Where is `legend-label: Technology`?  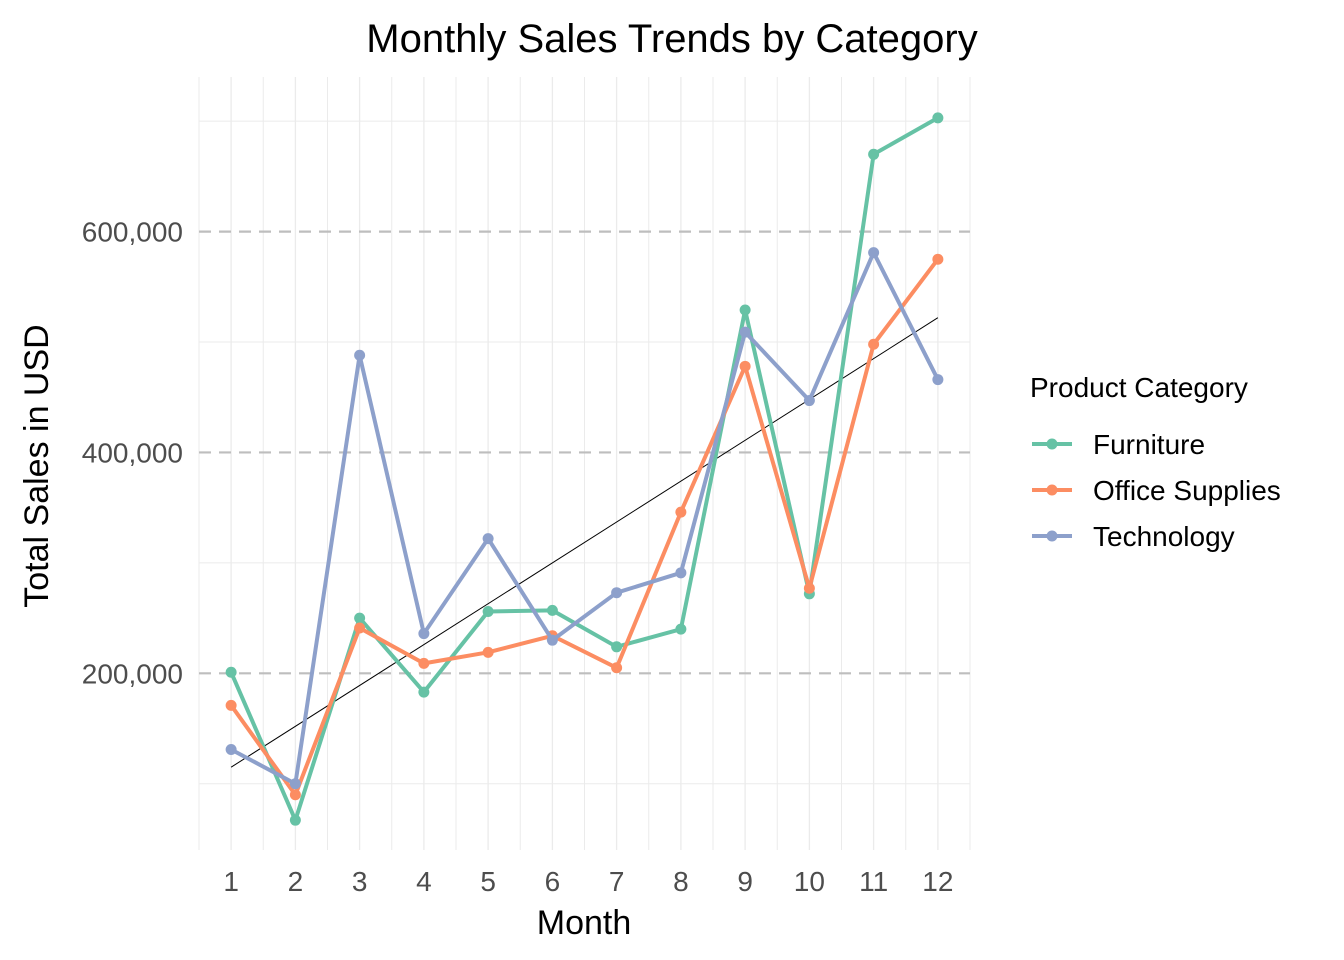 legend-label: Technology is located at coordinates (1164, 536).